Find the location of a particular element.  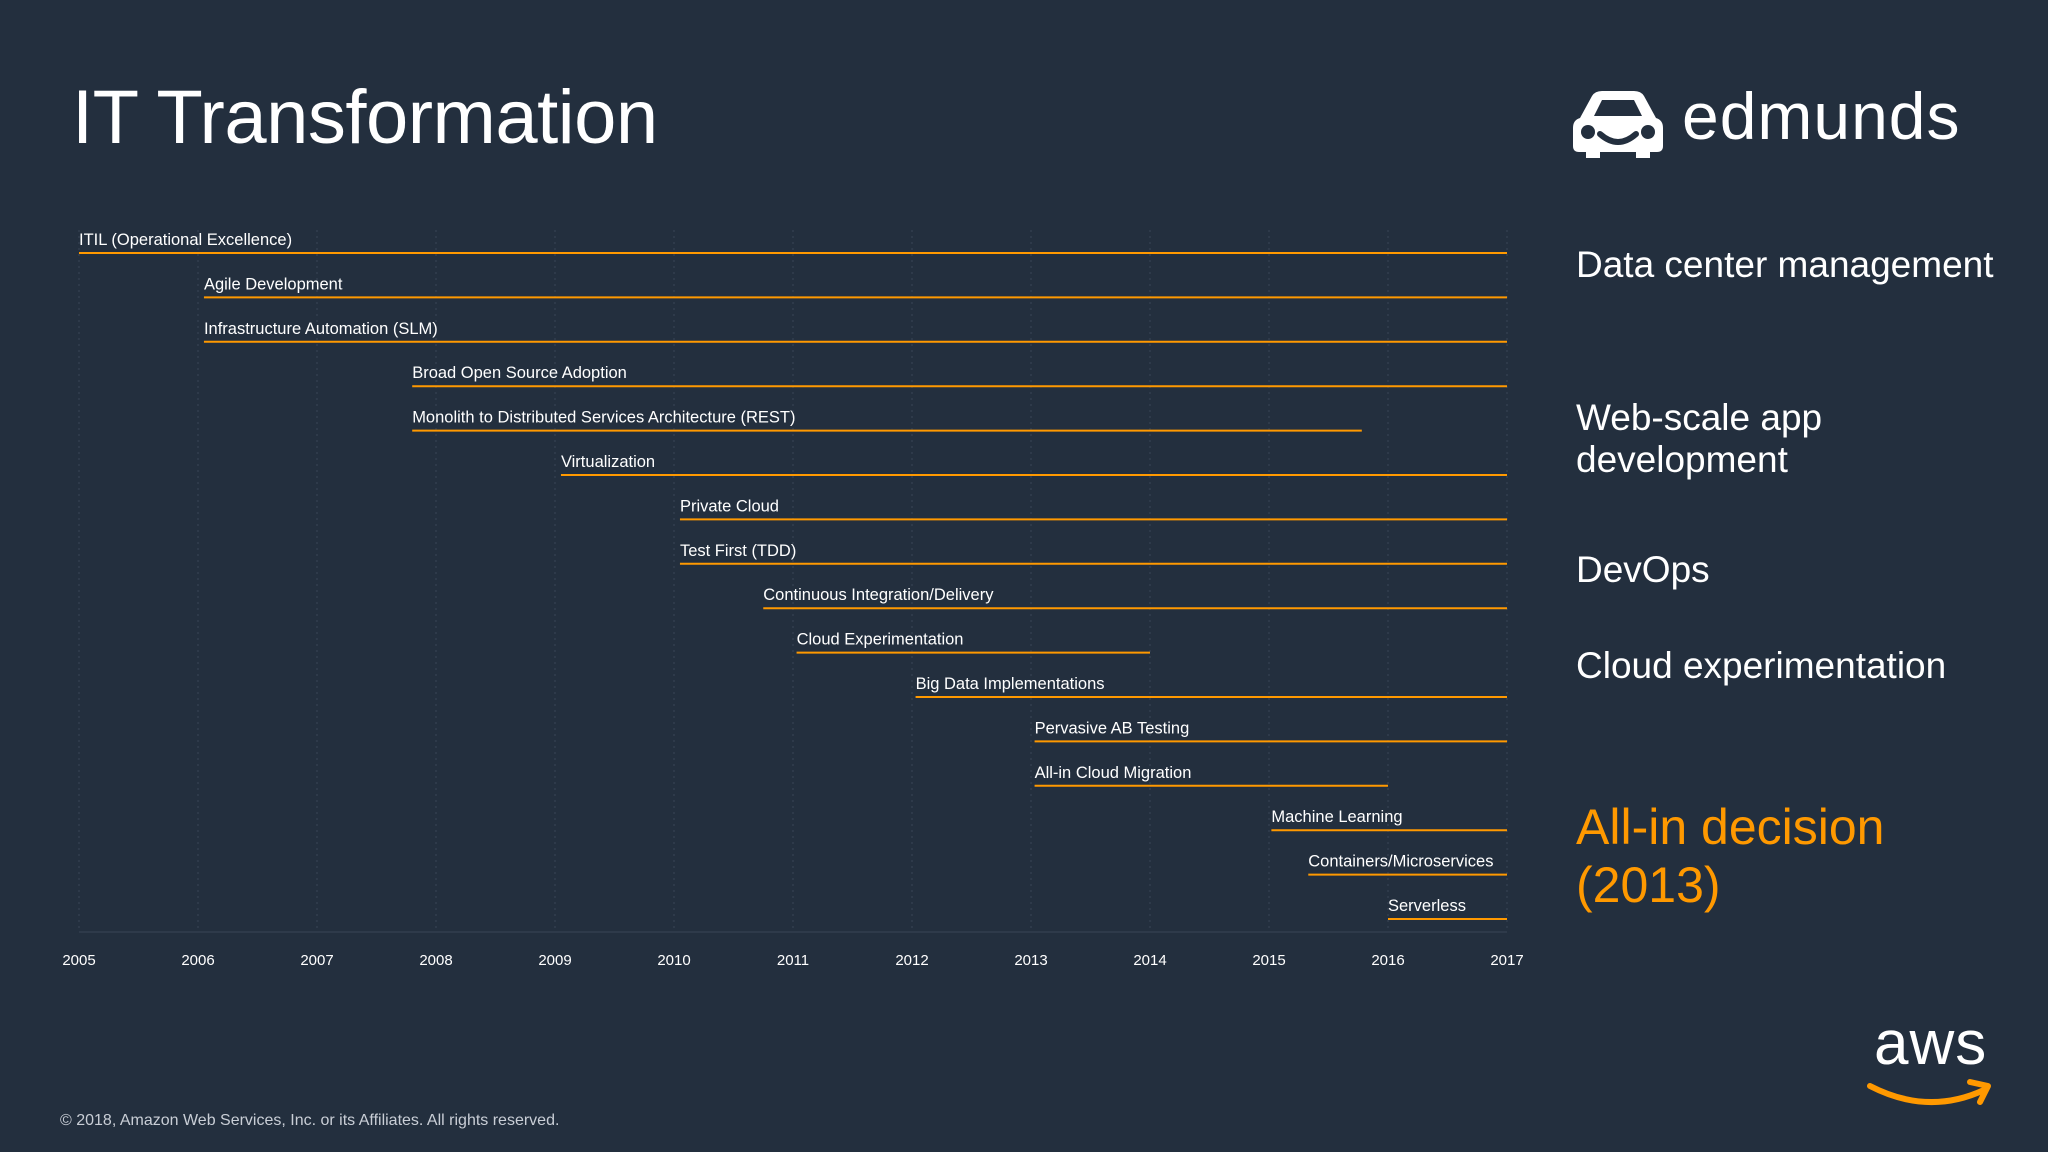

x-tick-label: 2015 is located at coordinates (1268, 960).